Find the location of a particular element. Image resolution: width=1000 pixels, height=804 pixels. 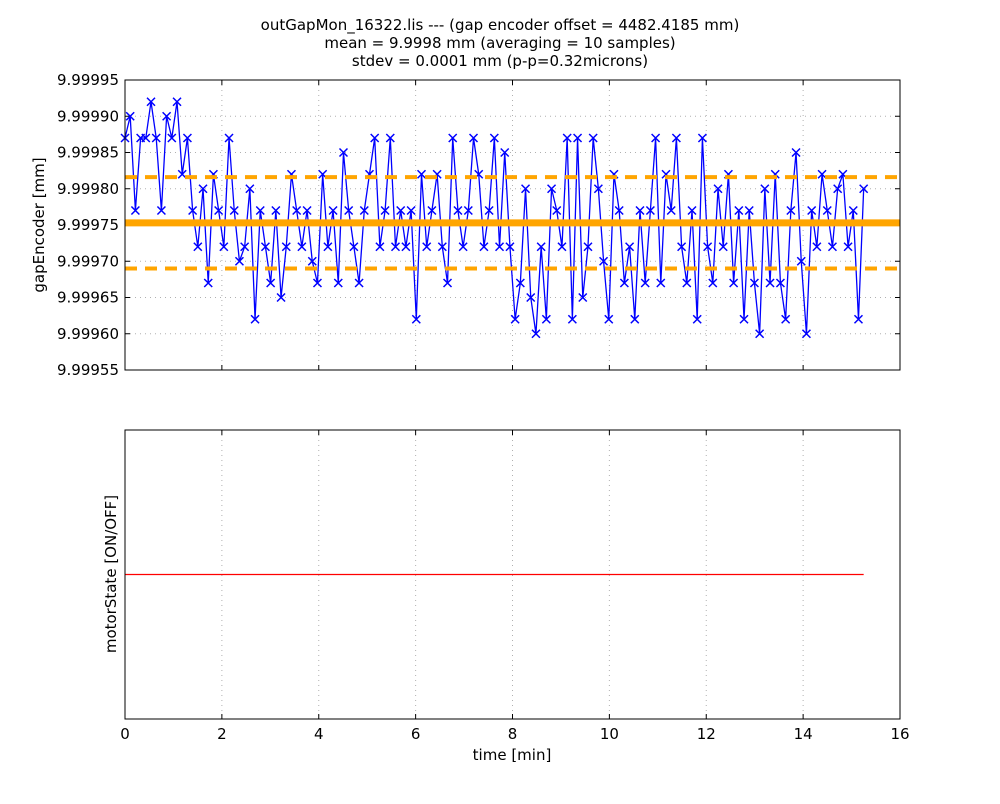

y-tick-label: 9.99975 is located at coordinates (88, 225).